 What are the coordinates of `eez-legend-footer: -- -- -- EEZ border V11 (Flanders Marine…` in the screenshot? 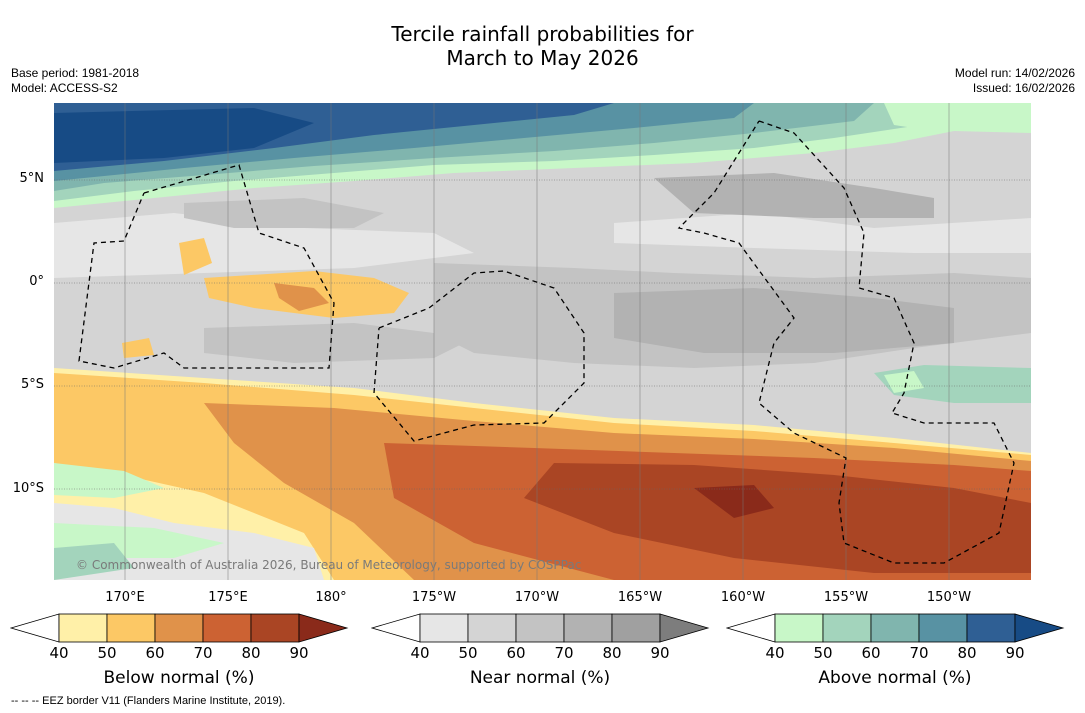 It's located at (148, 701).